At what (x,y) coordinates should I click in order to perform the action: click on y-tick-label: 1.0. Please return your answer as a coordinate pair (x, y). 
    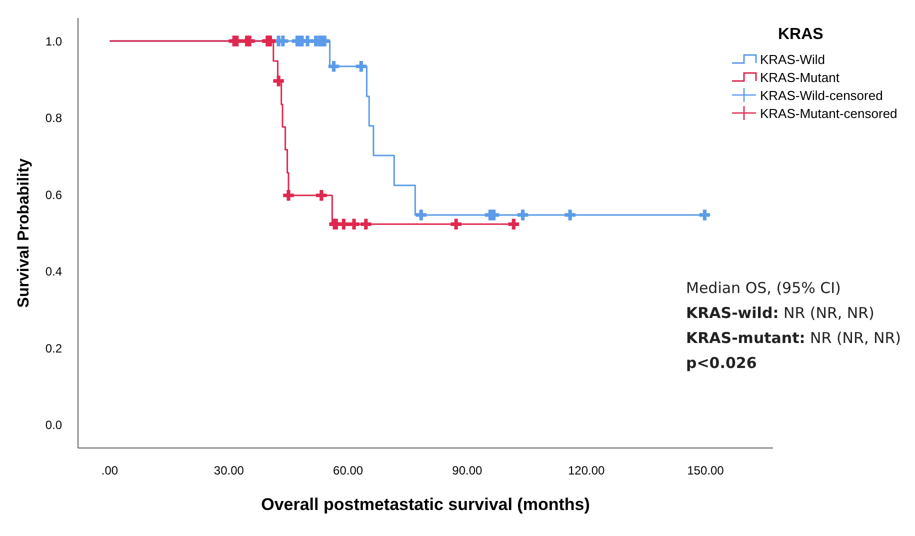
    Looking at the image, I should click on (53, 41).